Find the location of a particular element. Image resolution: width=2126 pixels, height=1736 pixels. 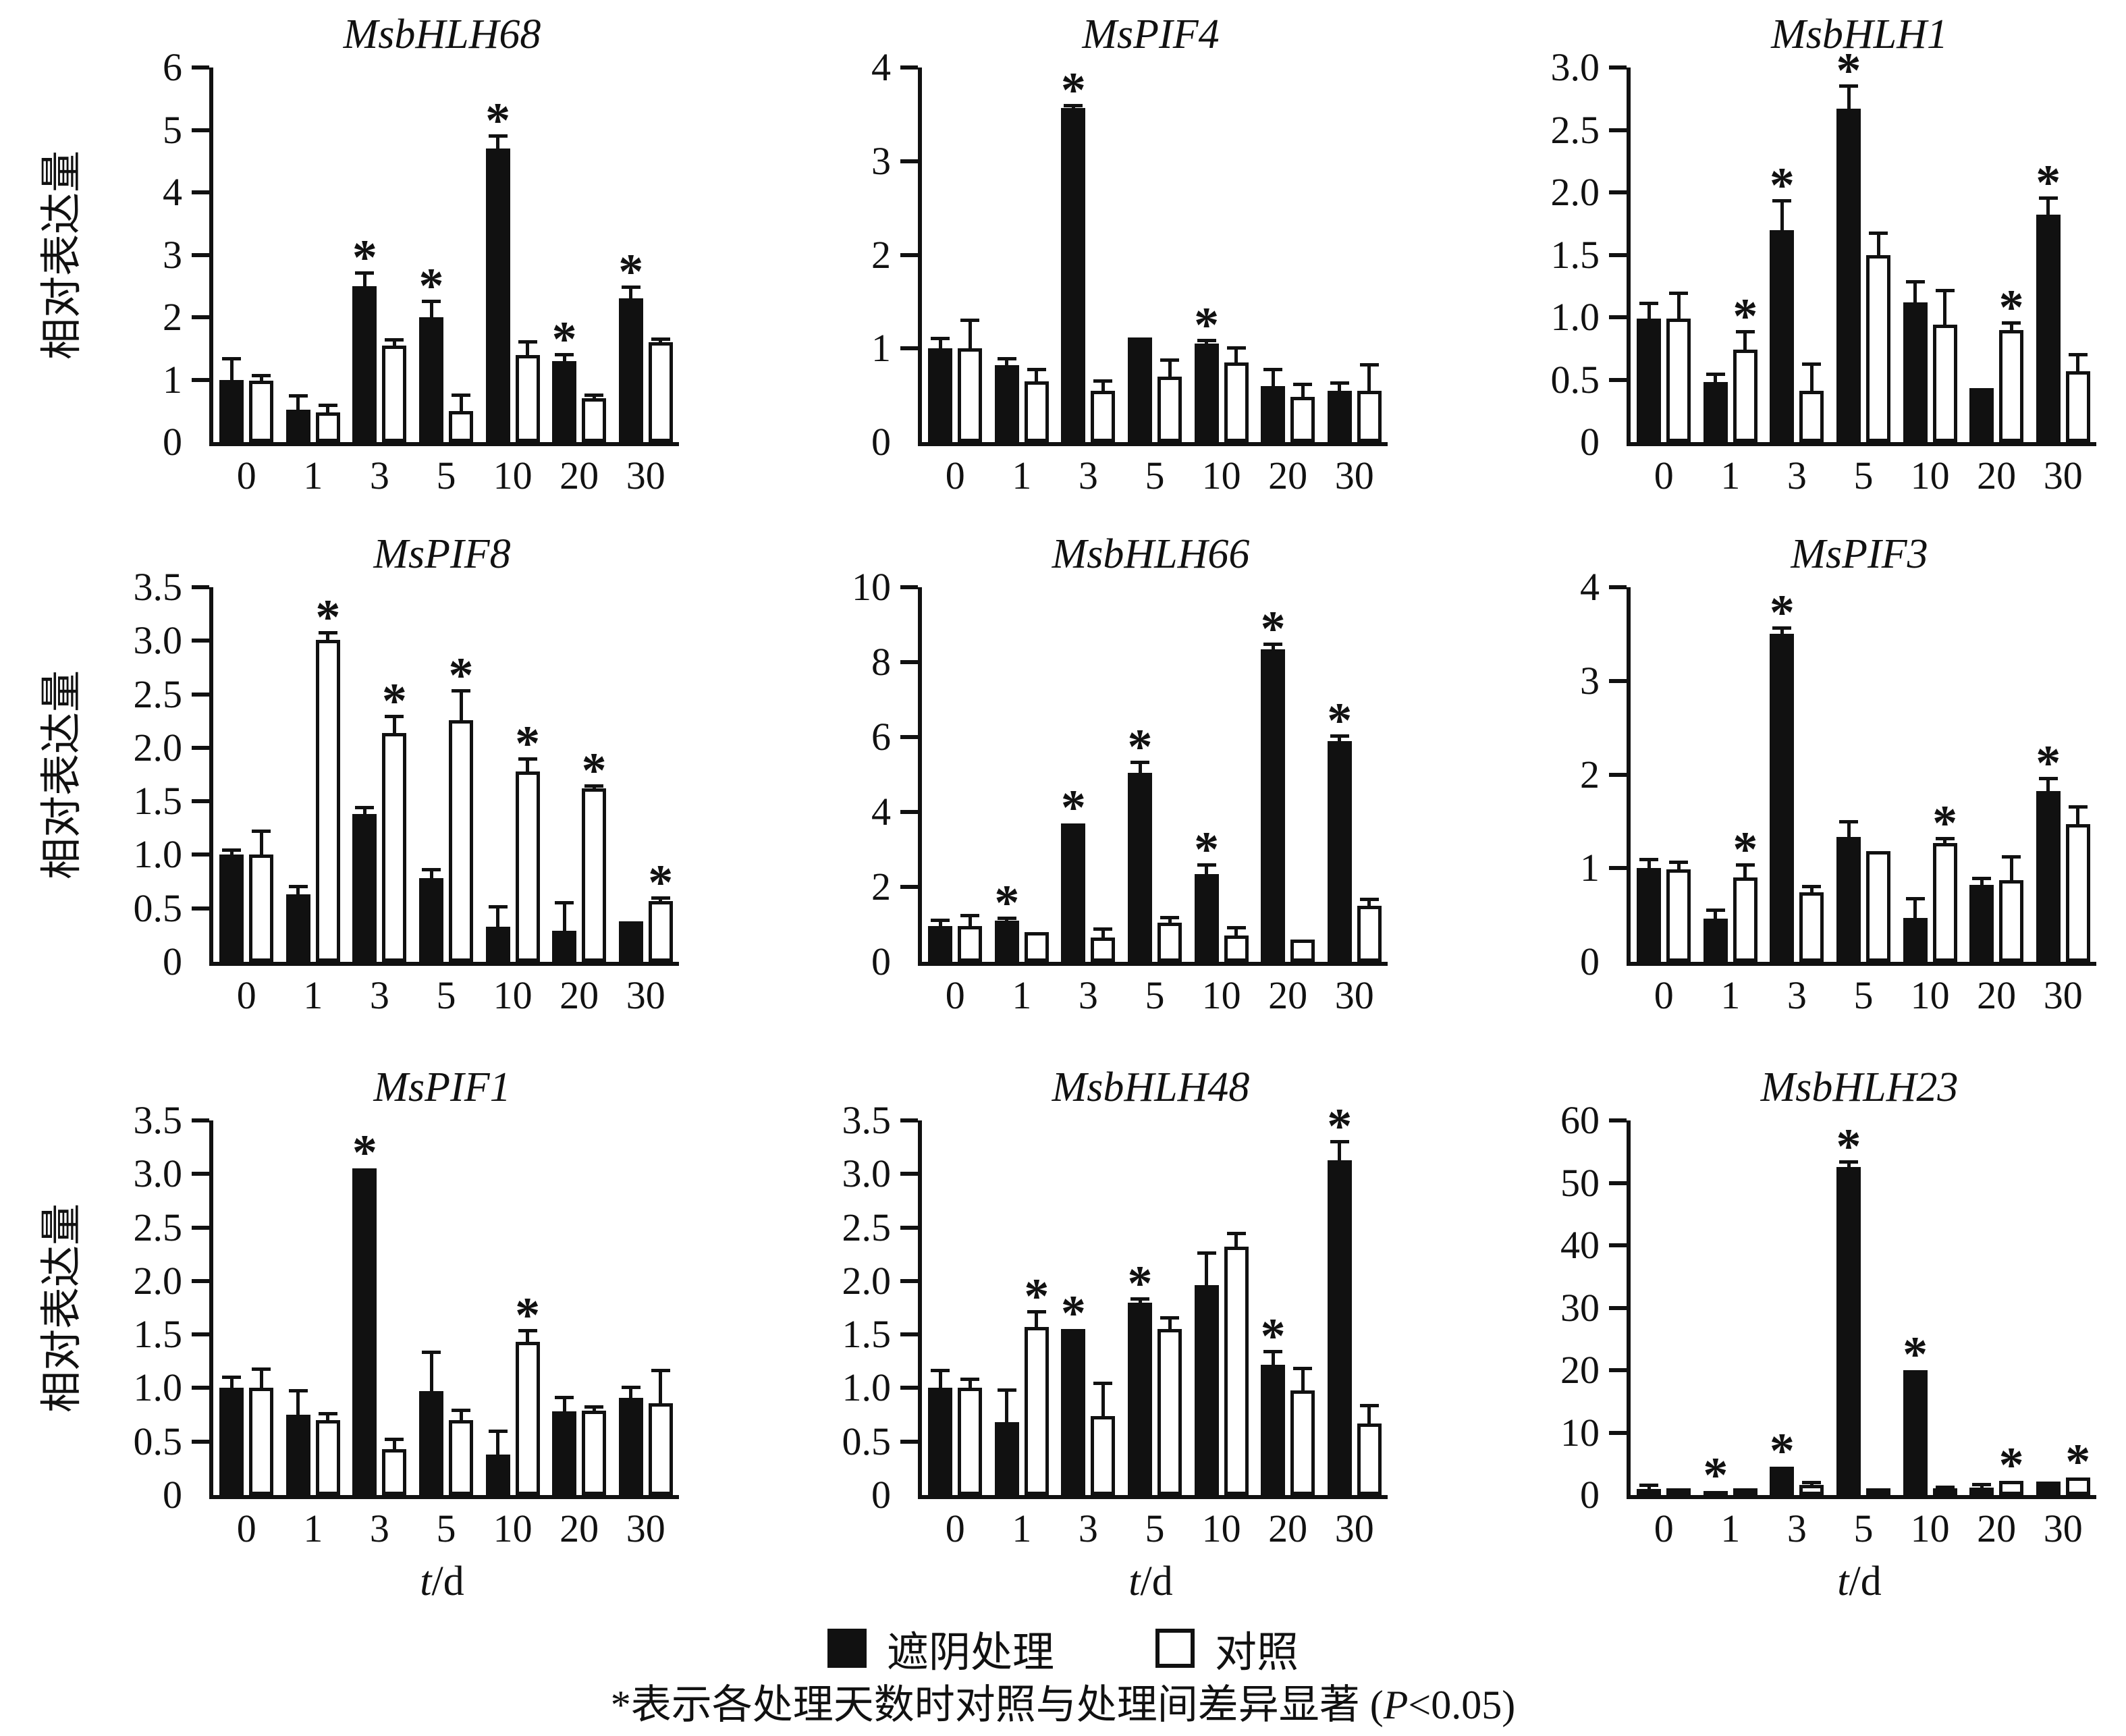

y-tick-label: 3 is located at coordinates (172, 255).